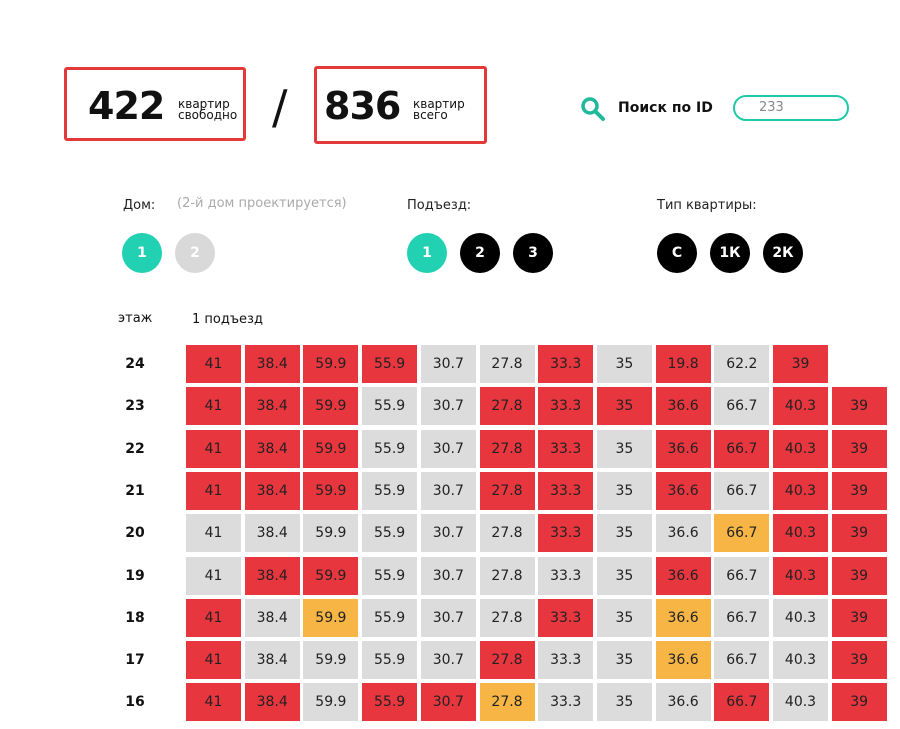 The height and width of the screenshot is (729, 900). Describe the element at coordinates (742, 364) in the screenshot. I see `apartment-cell: 62.2` at that location.